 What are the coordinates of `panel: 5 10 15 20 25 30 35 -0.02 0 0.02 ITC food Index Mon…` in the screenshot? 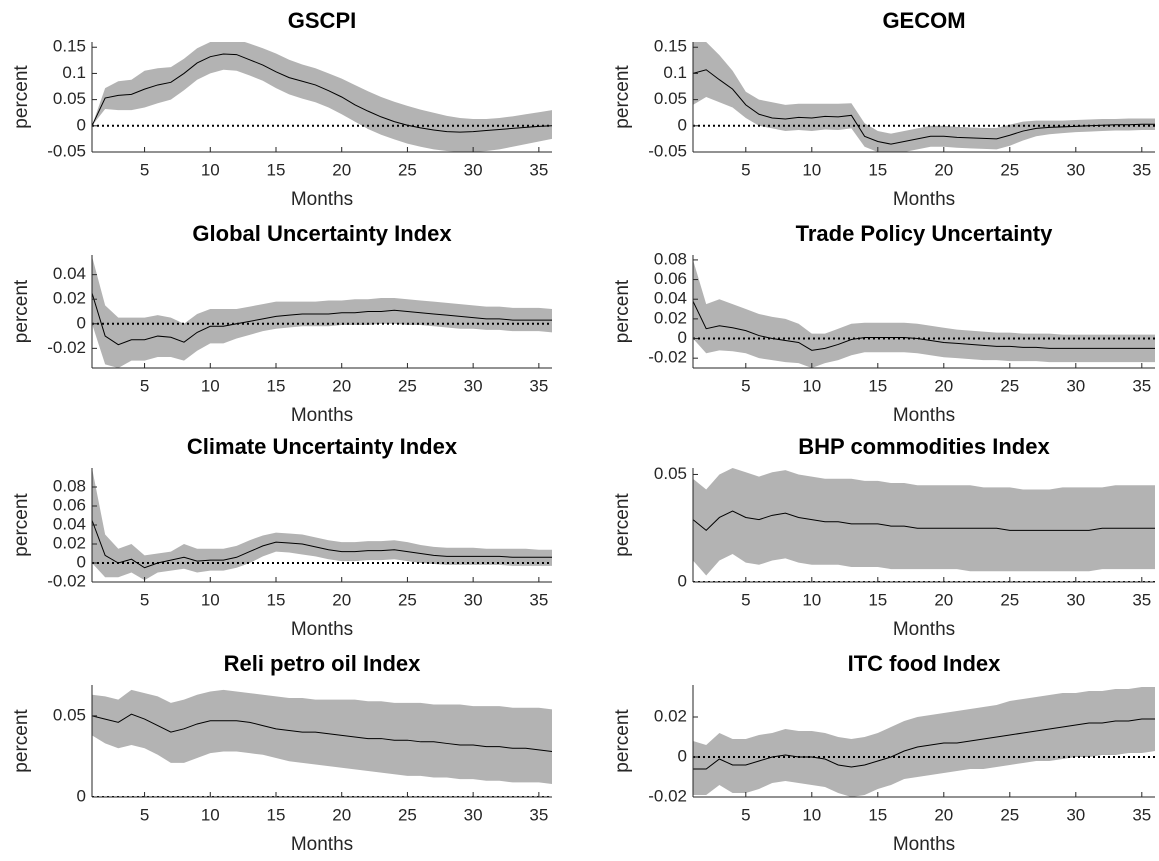 It's located at (883, 753).